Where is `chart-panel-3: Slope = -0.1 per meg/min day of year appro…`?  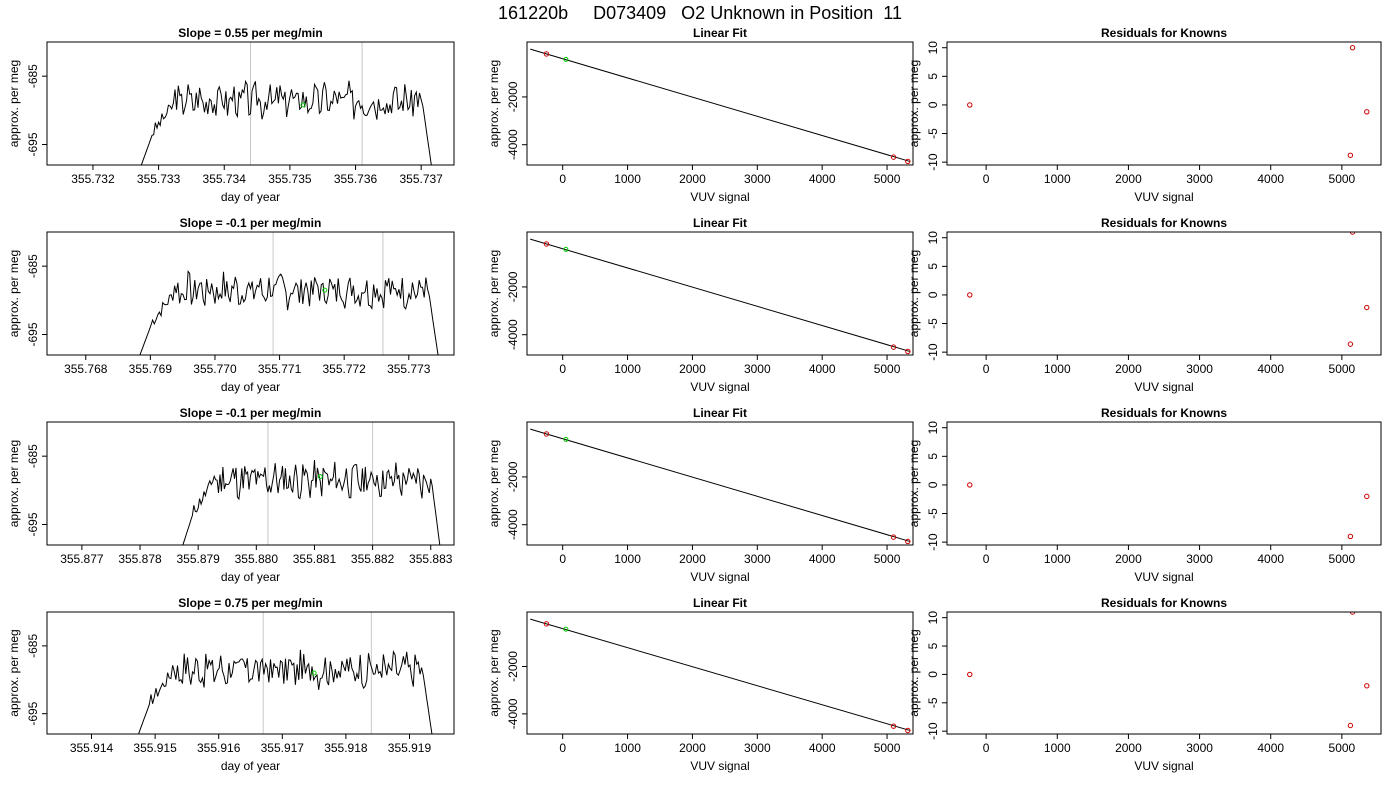
chart-panel-3: Slope = -0.1 per meg/min day of year appro… is located at coordinates (231, 305).